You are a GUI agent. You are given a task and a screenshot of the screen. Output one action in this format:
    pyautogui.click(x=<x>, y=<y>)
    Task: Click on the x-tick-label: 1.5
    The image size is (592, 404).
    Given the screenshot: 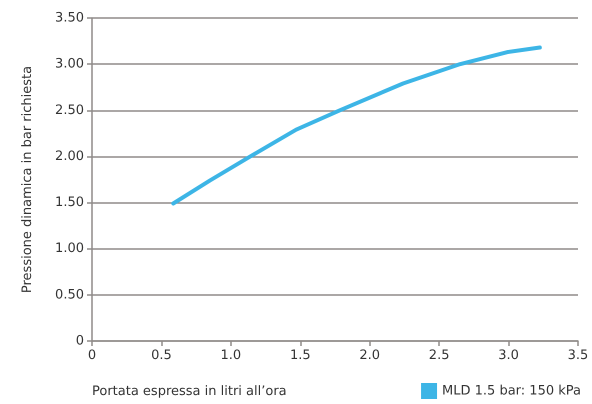 What is the action you would take?
    pyautogui.click(x=300, y=355)
    